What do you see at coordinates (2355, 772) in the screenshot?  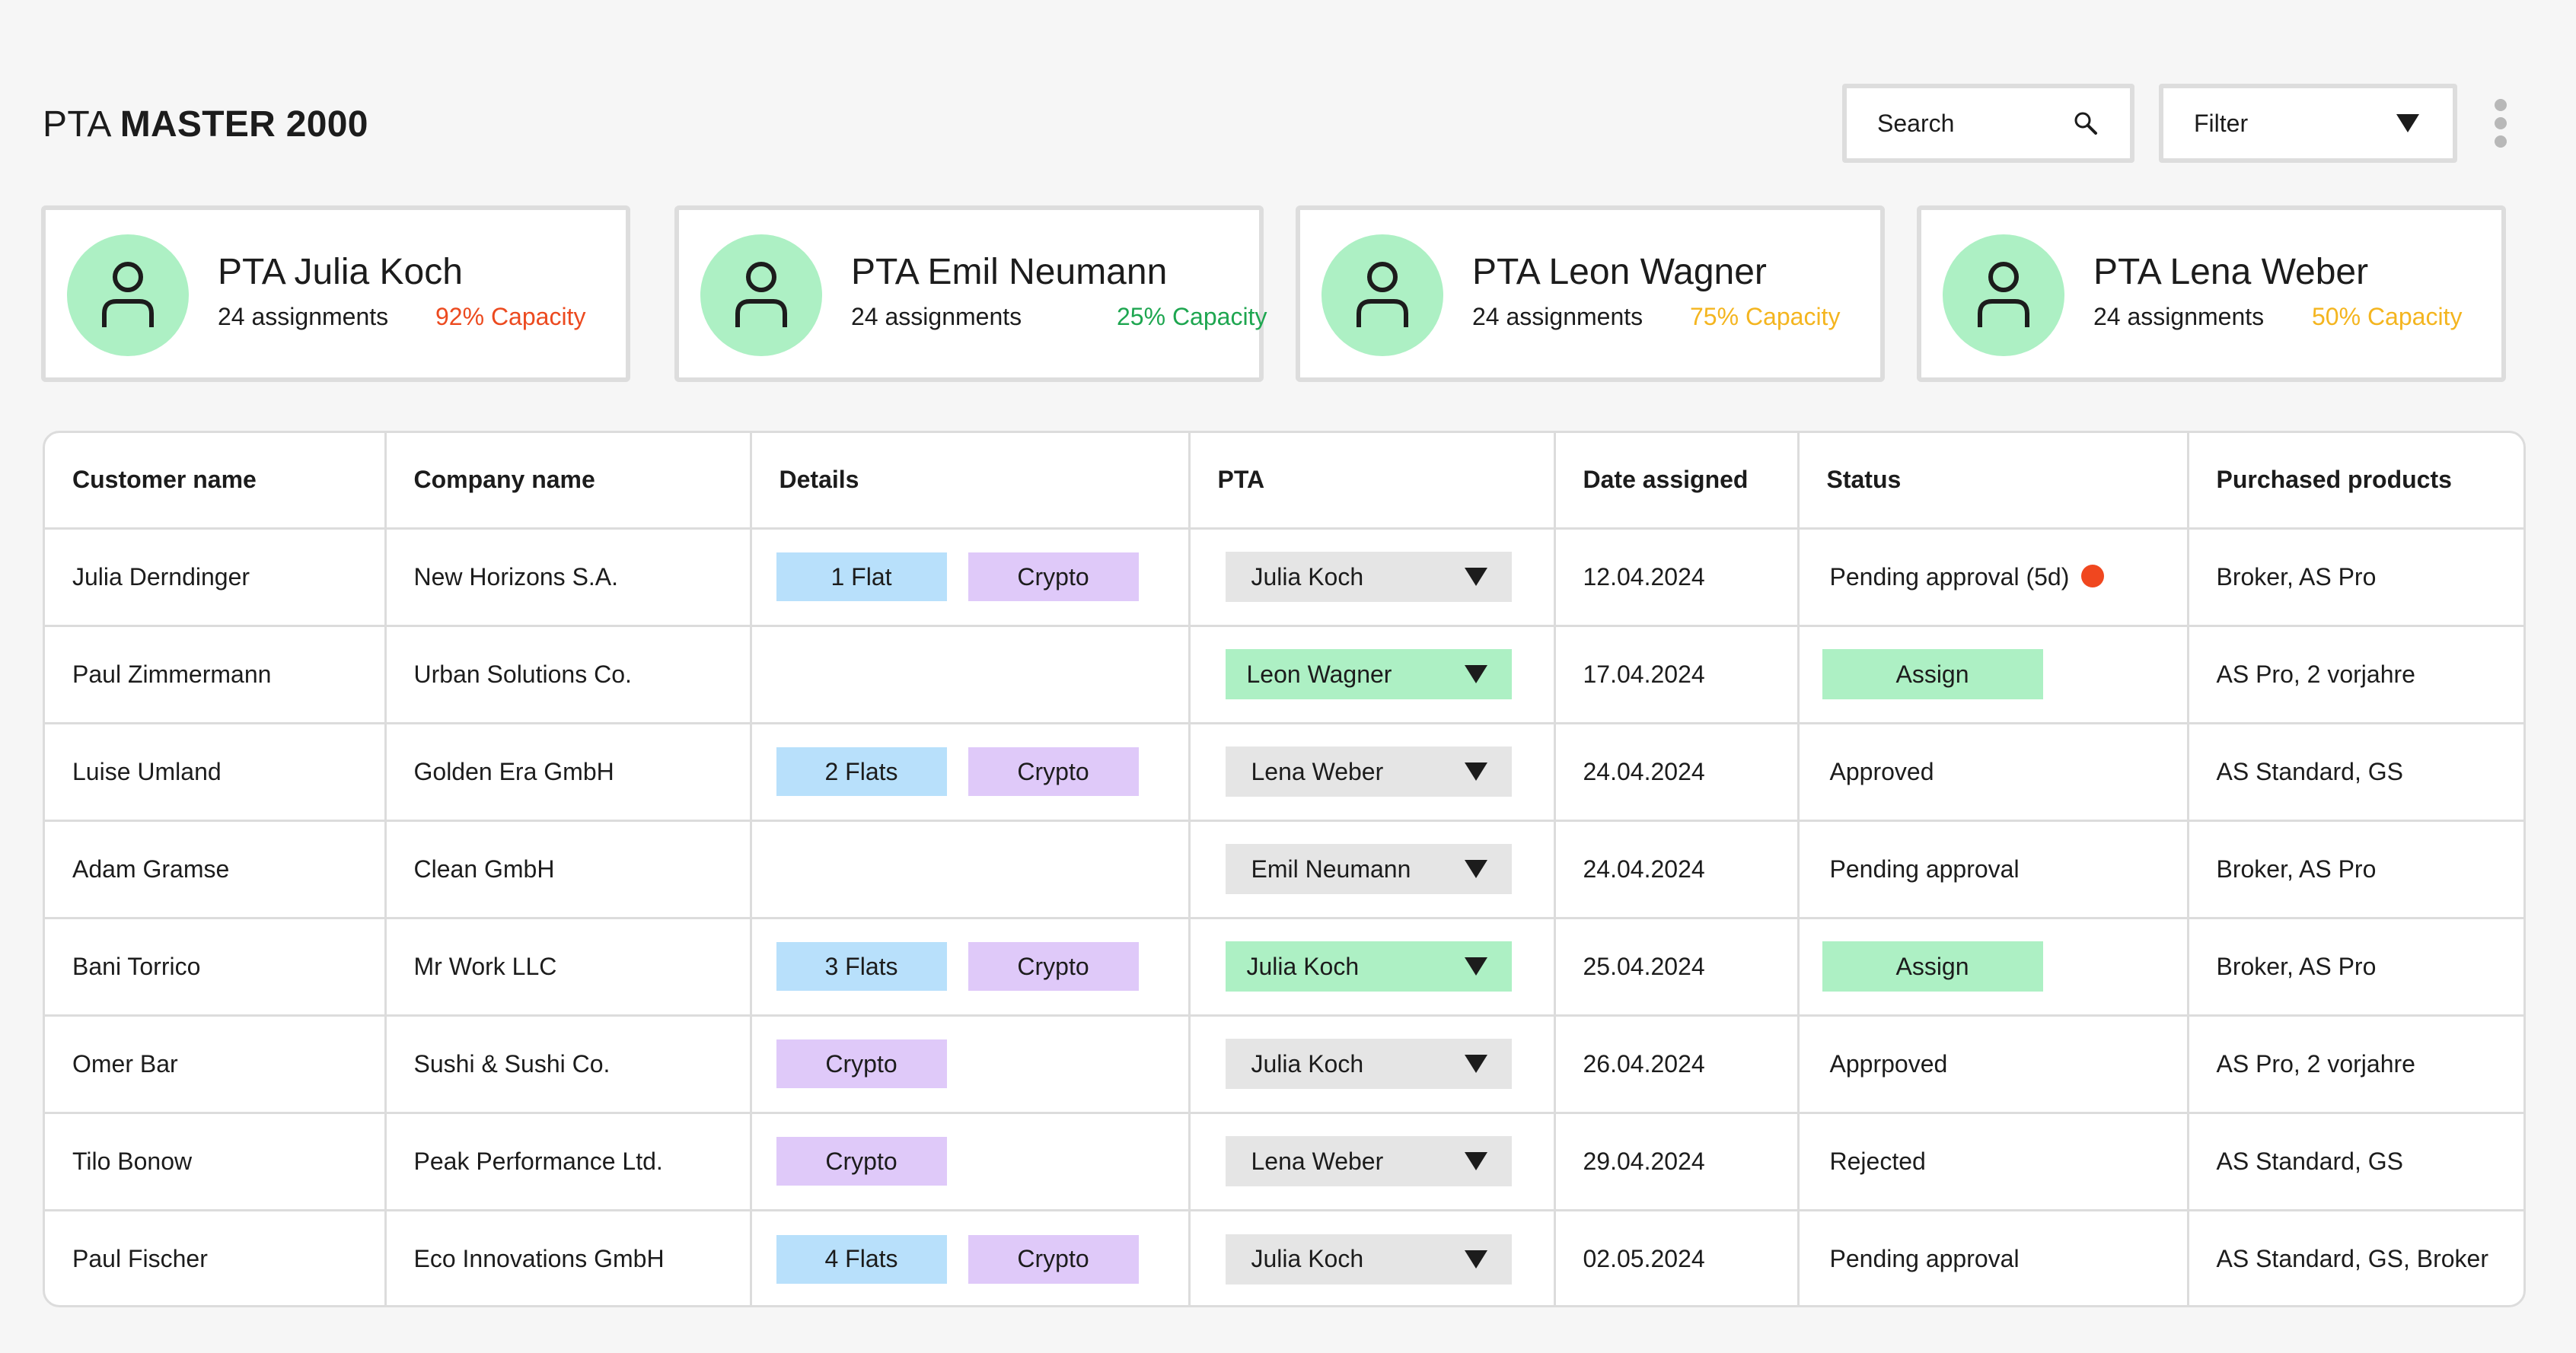 I see `purchased-products-cell: AS Standard, GS` at bounding box center [2355, 772].